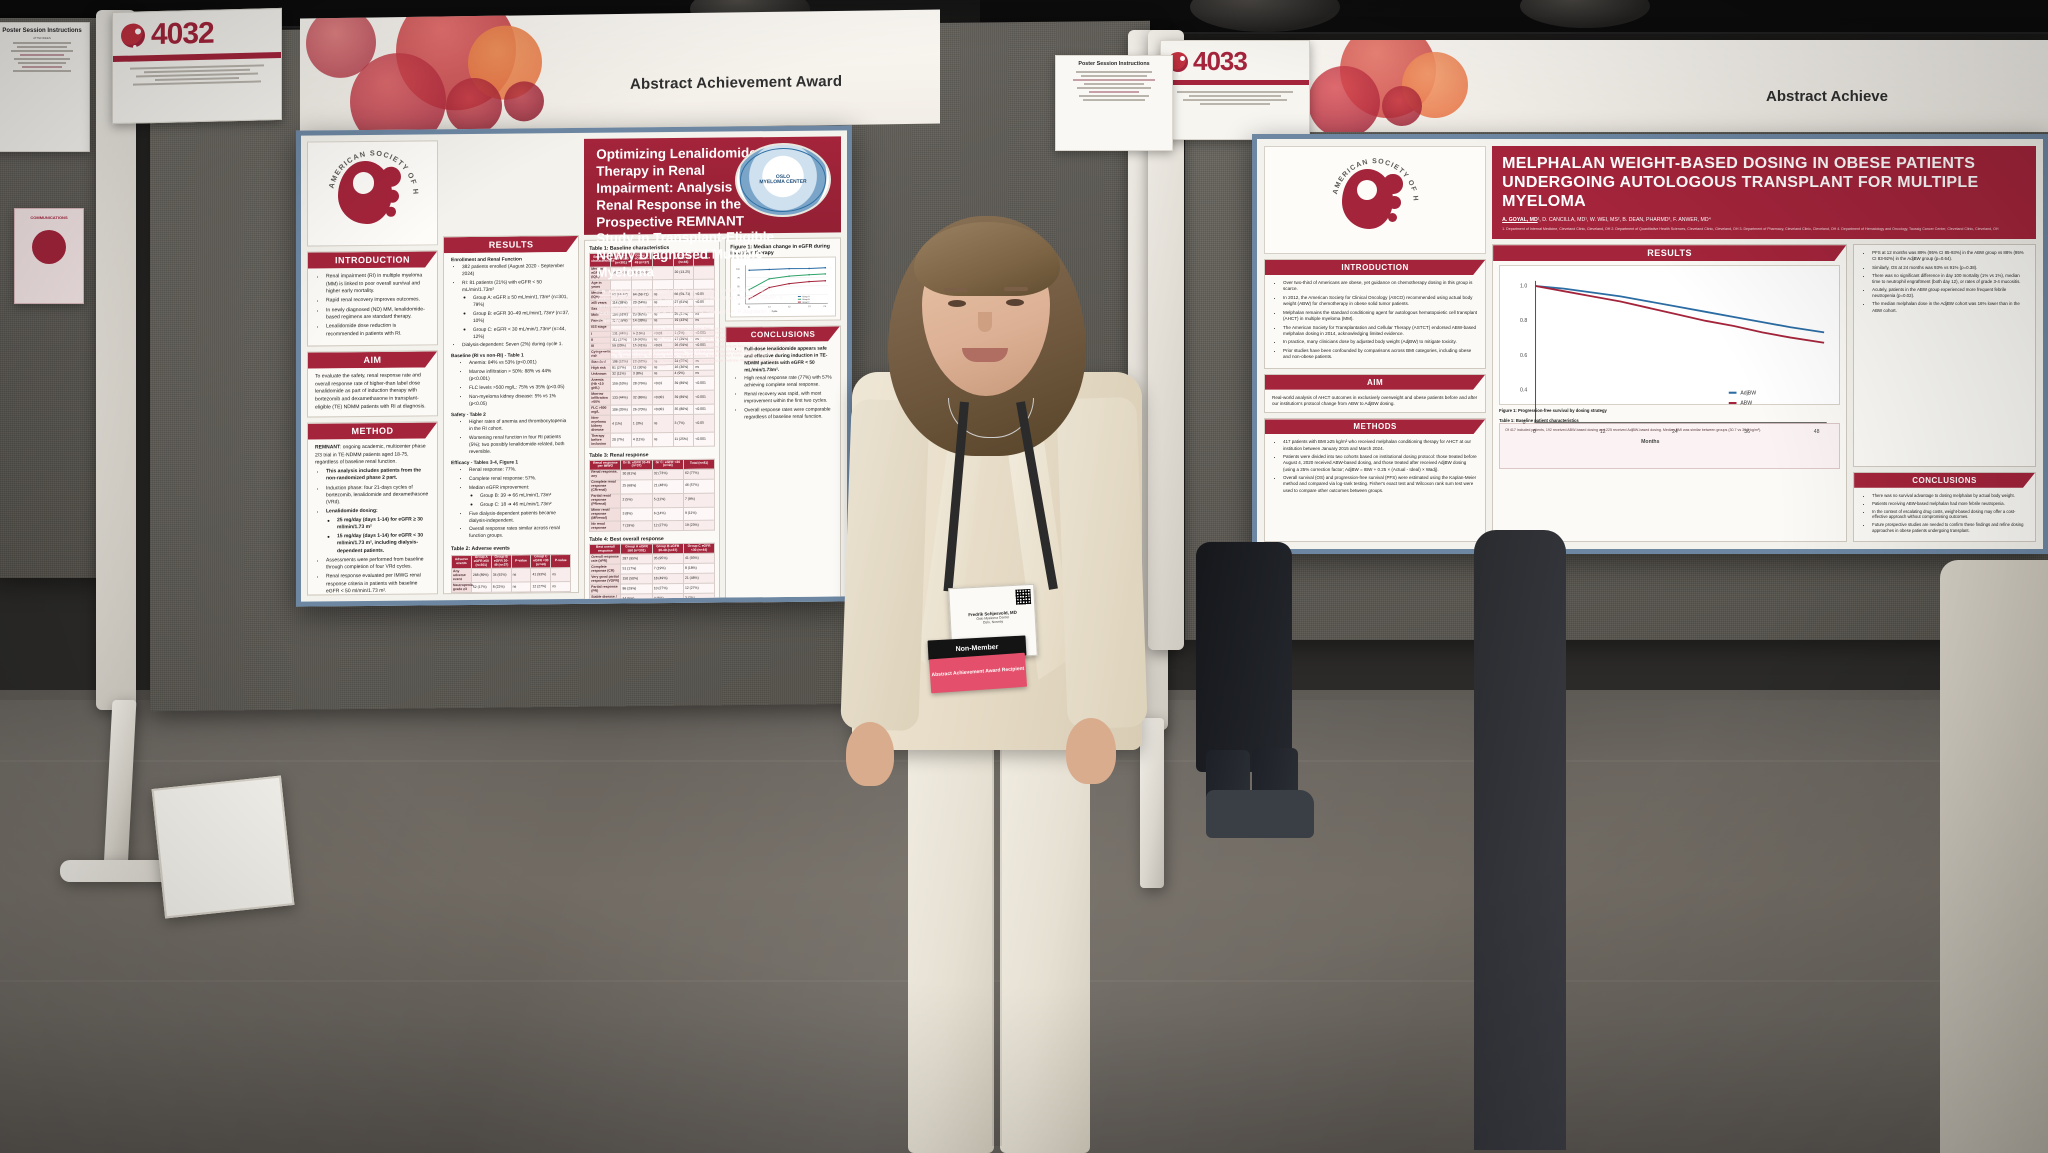 The height and width of the screenshot is (1153, 2048). I want to click on table-cell: 13 (30%), so click(540, 593).